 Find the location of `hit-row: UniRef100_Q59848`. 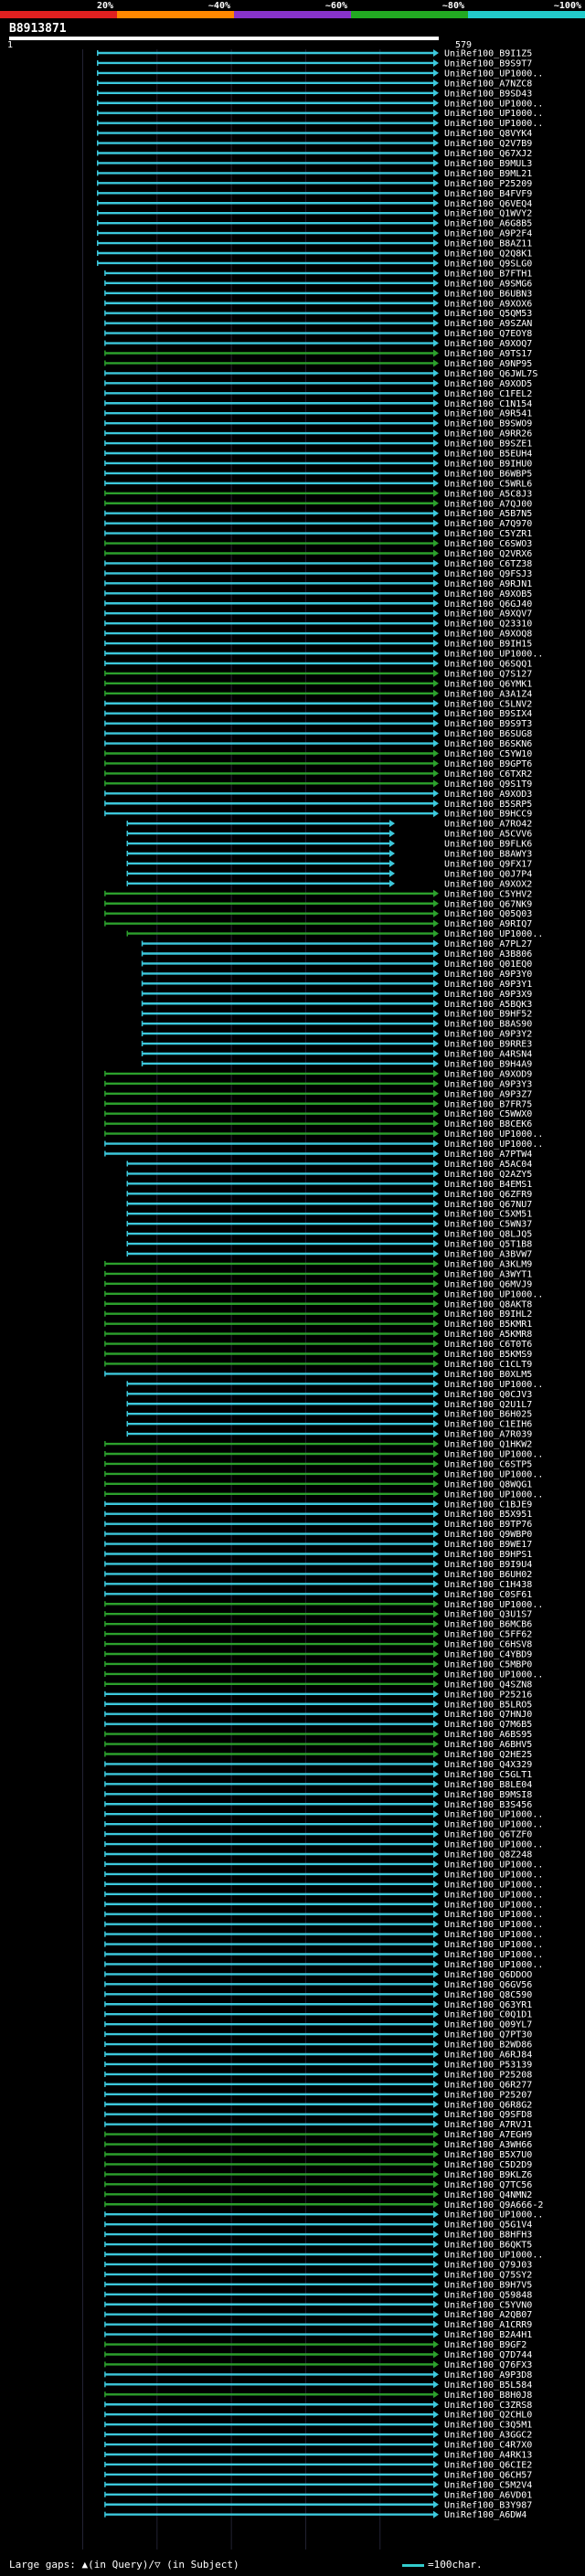

hit-row: UniRef100_Q59848 is located at coordinates (318, 2295).